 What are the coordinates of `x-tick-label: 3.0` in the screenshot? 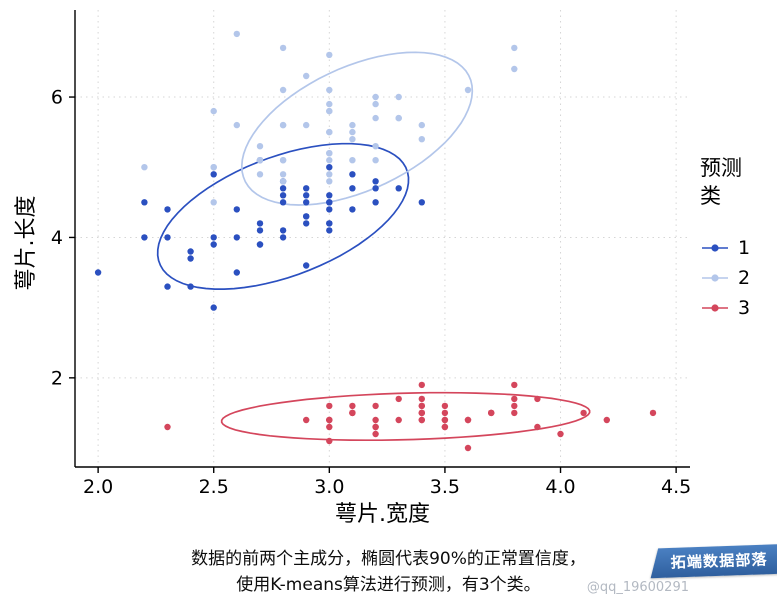 It's located at (329, 487).